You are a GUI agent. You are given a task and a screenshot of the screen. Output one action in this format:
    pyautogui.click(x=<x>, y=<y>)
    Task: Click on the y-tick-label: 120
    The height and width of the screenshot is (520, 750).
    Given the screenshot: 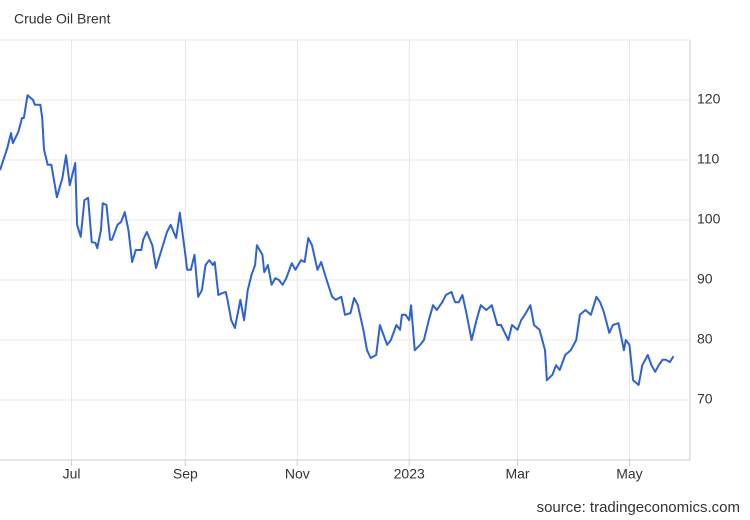 What is the action you would take?
    pyautogui.click(x=709, y=99)
    